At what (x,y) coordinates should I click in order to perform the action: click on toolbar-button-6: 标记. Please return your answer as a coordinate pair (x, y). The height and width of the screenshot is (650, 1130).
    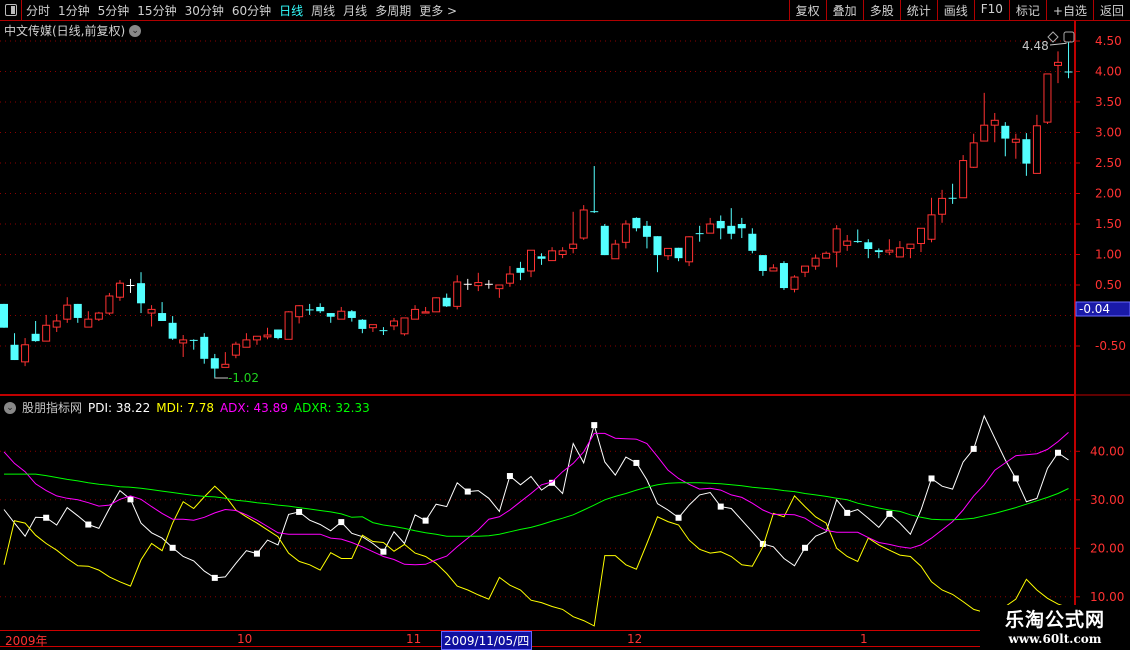
    Looking at the image, I should click on (1027, 10).